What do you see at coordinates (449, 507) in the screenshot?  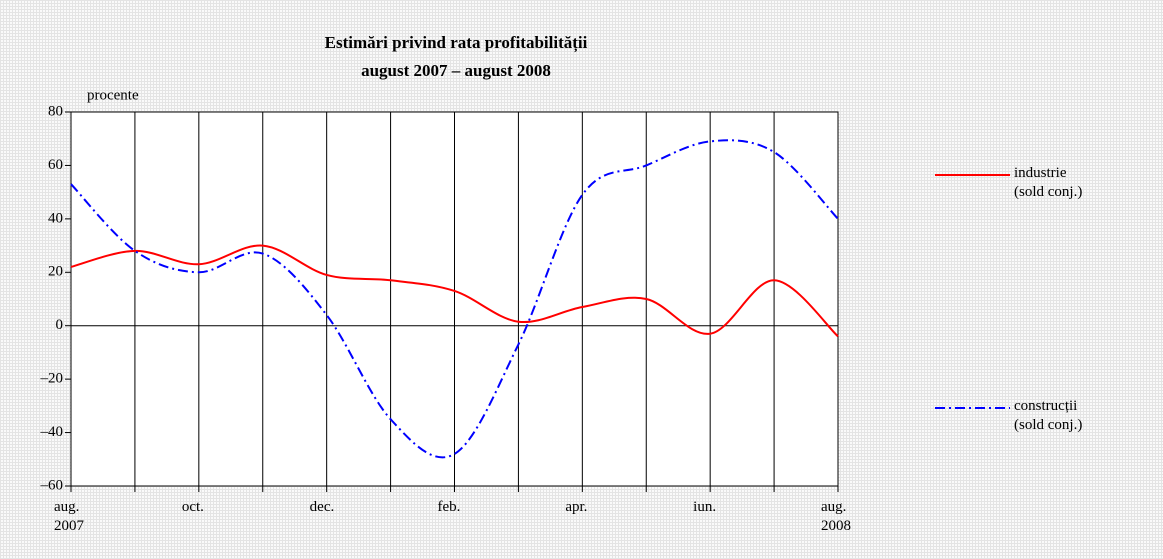 I see `x-tick-label: feb.` at bounding box center [449, 507].